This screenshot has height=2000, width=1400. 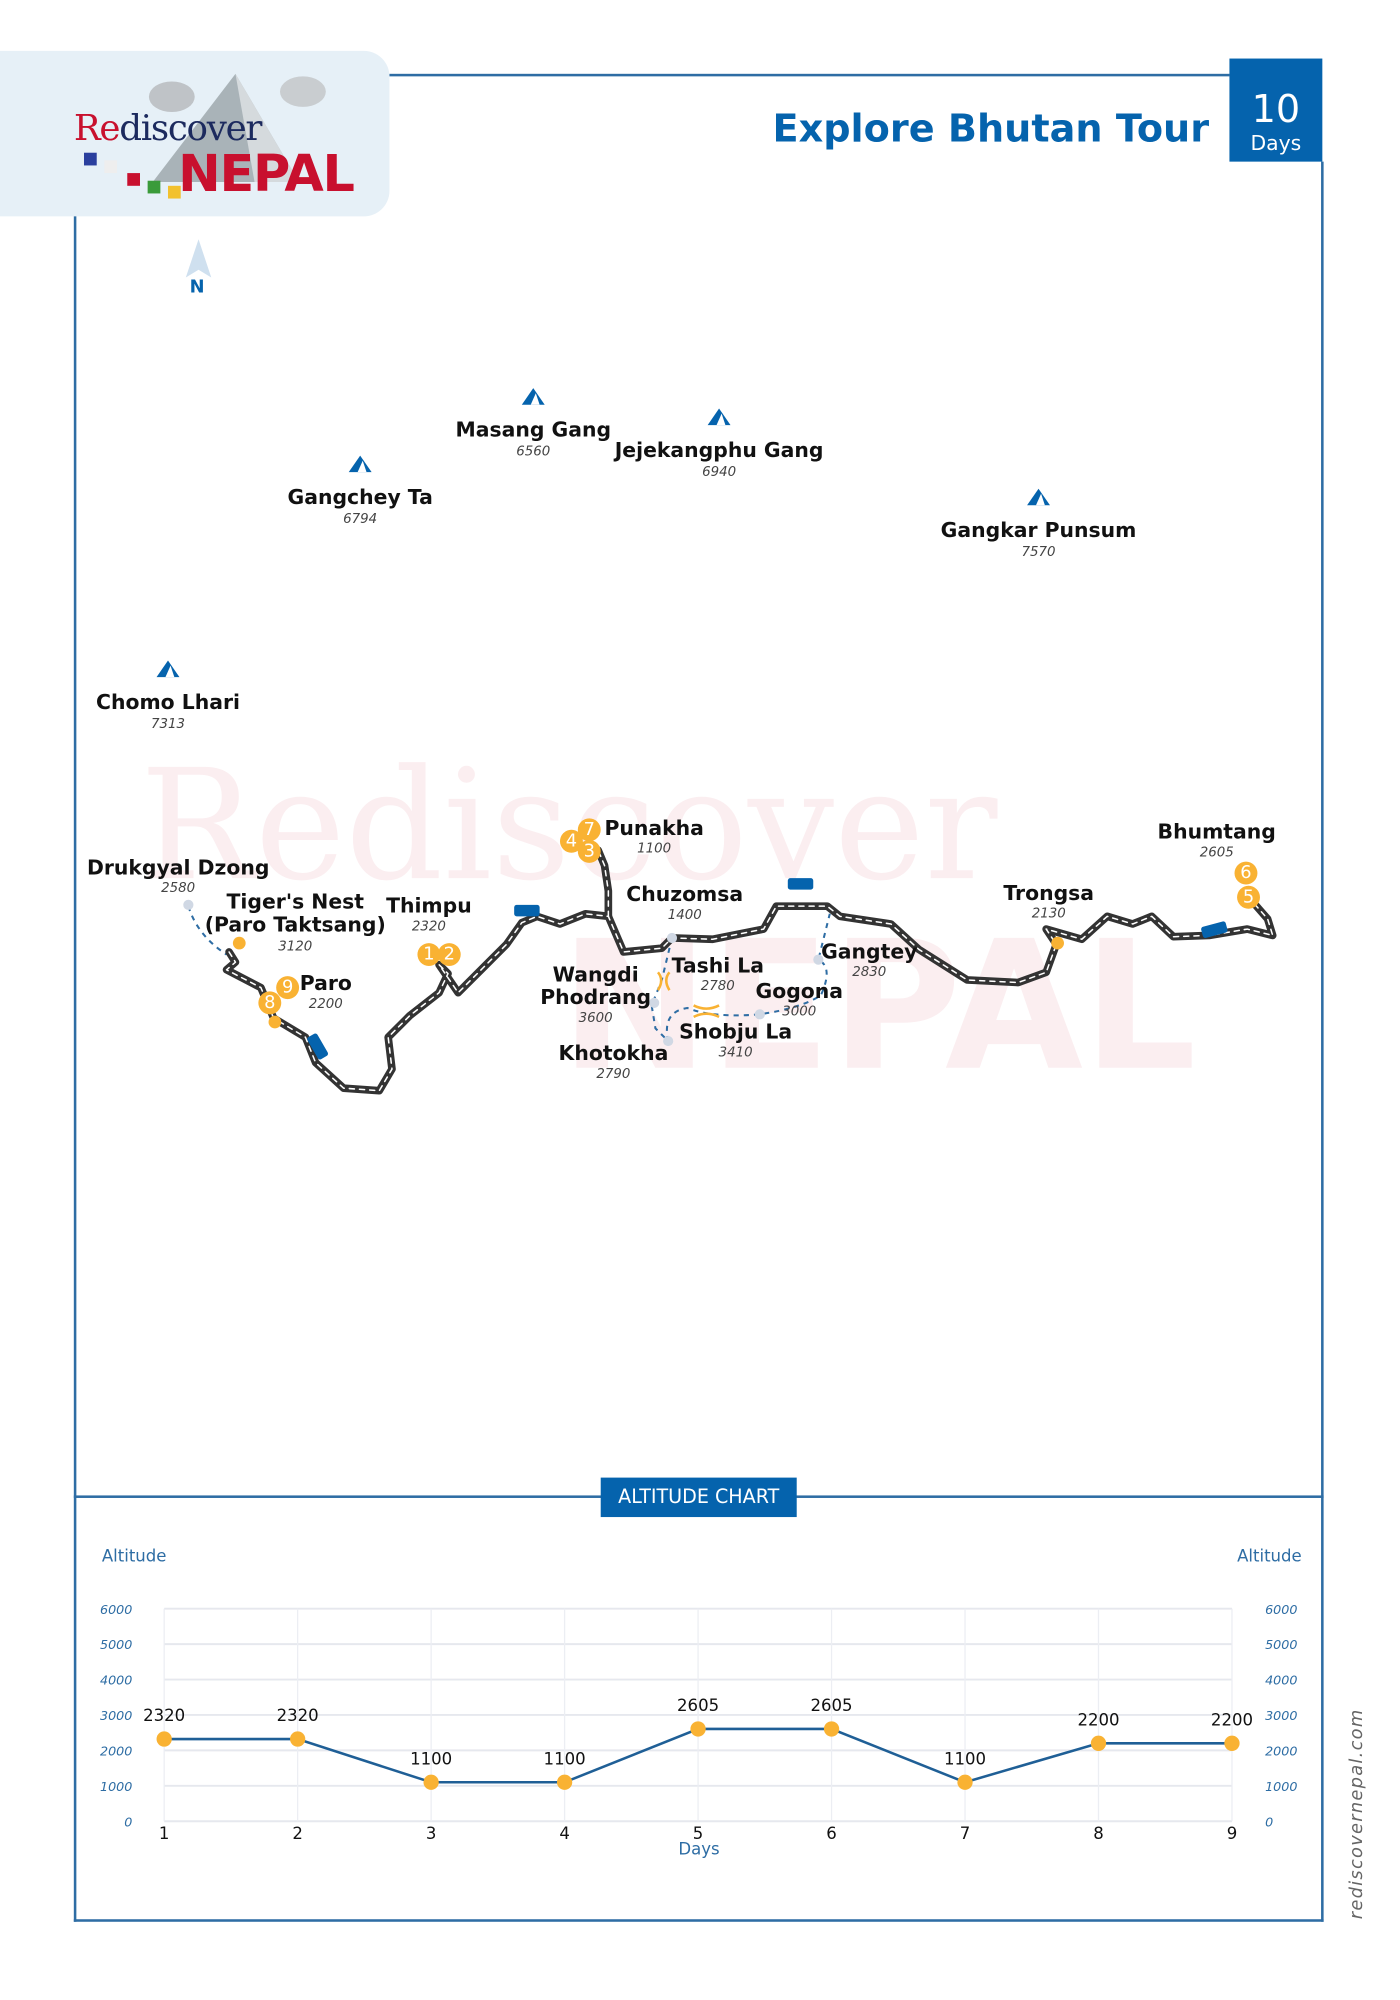 What do you see at coordinates (288, 988) in the screenshot?
I see `day-badge: 9` at bounding box center [288, 988].